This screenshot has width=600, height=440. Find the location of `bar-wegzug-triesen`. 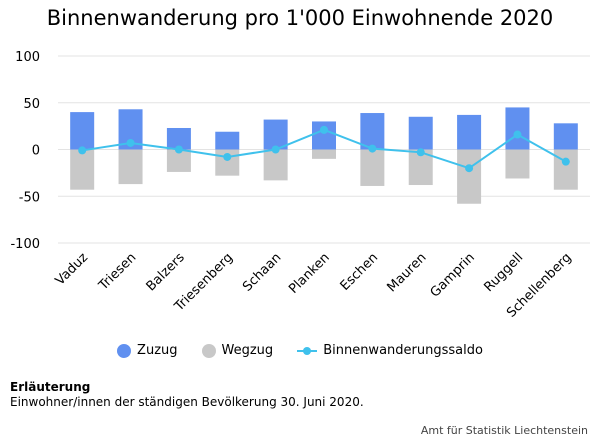

bar-wegzug-triesen is located at coordinates (130, 167).